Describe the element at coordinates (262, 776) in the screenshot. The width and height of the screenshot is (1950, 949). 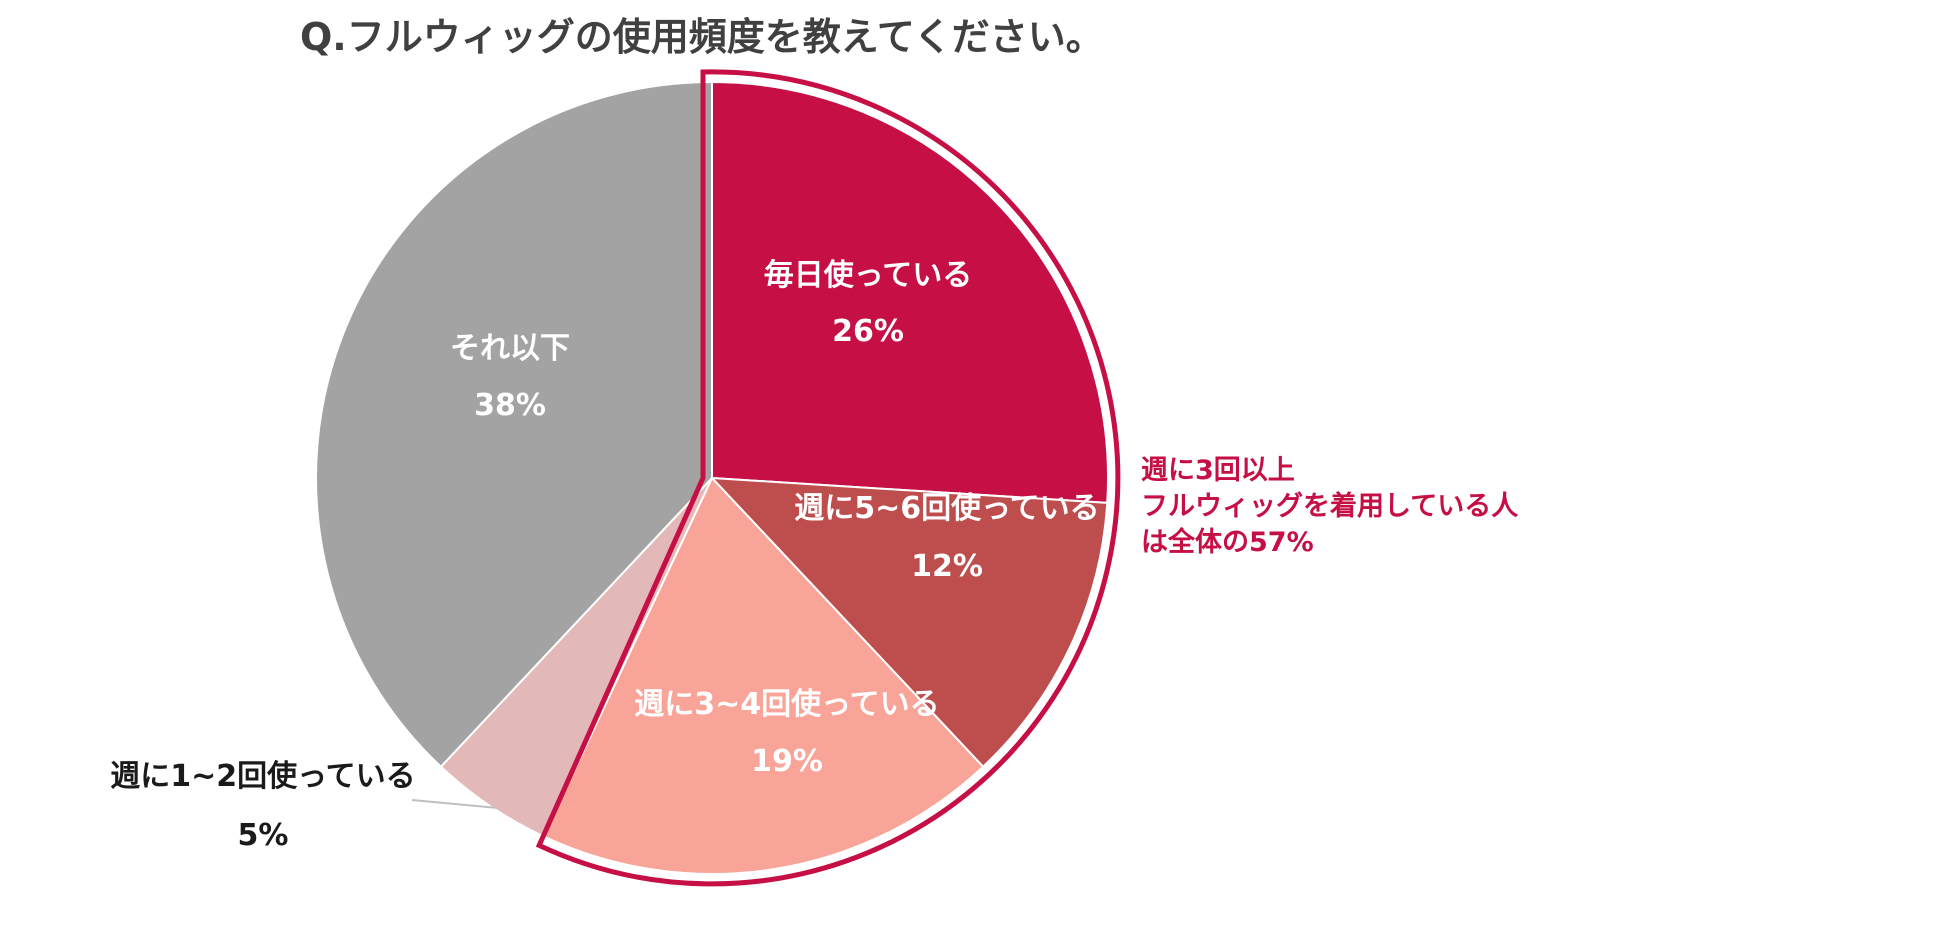
I see `slice-label: 週に1~2回使っている` at that location.